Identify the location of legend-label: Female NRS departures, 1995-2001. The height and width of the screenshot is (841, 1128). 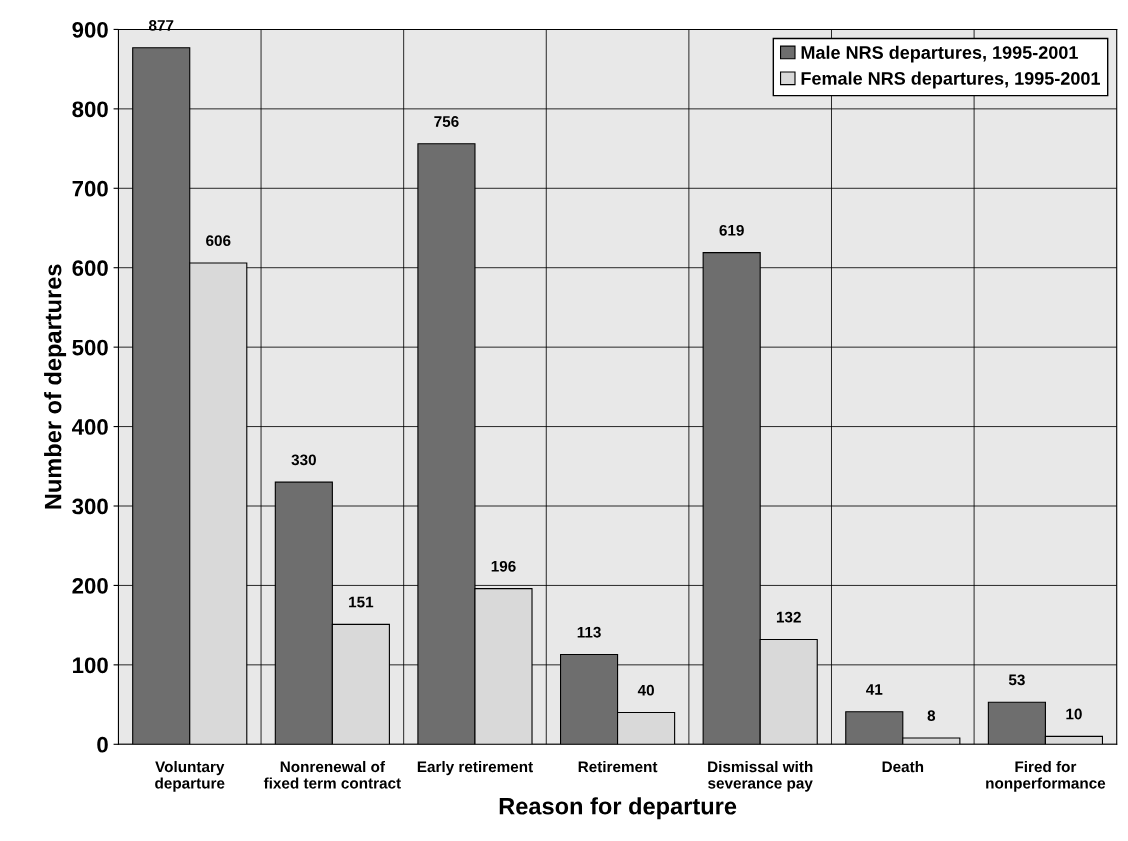
(950, 80).